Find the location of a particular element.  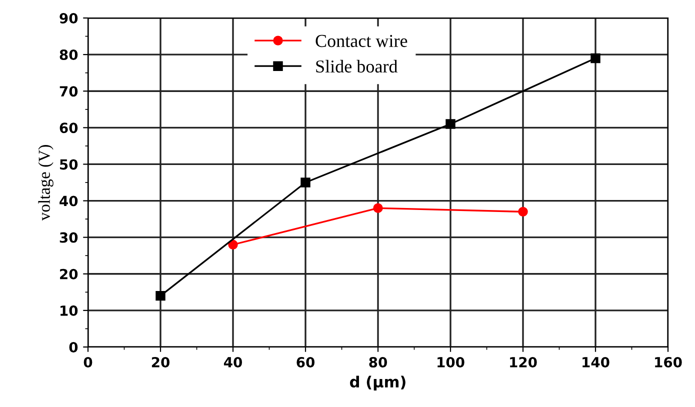

y-tick-label: 50 is located at coordinates (69, 164).